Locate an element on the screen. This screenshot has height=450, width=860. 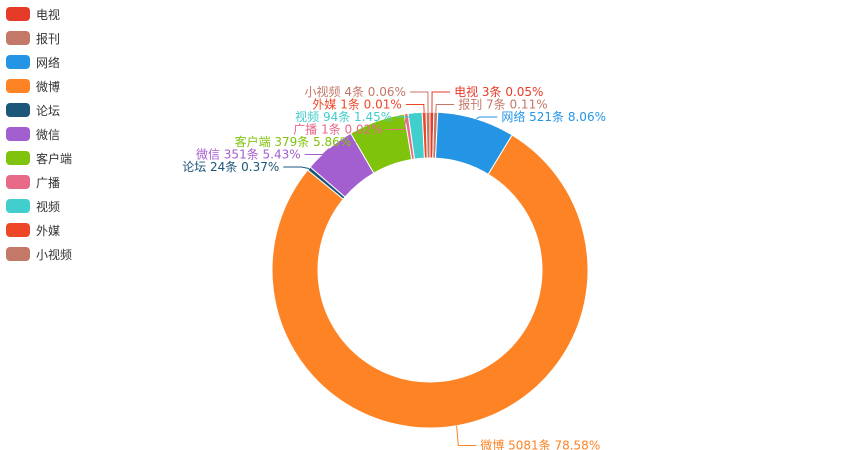
legend-item: 论坛 is located at coordinates (39, 110).